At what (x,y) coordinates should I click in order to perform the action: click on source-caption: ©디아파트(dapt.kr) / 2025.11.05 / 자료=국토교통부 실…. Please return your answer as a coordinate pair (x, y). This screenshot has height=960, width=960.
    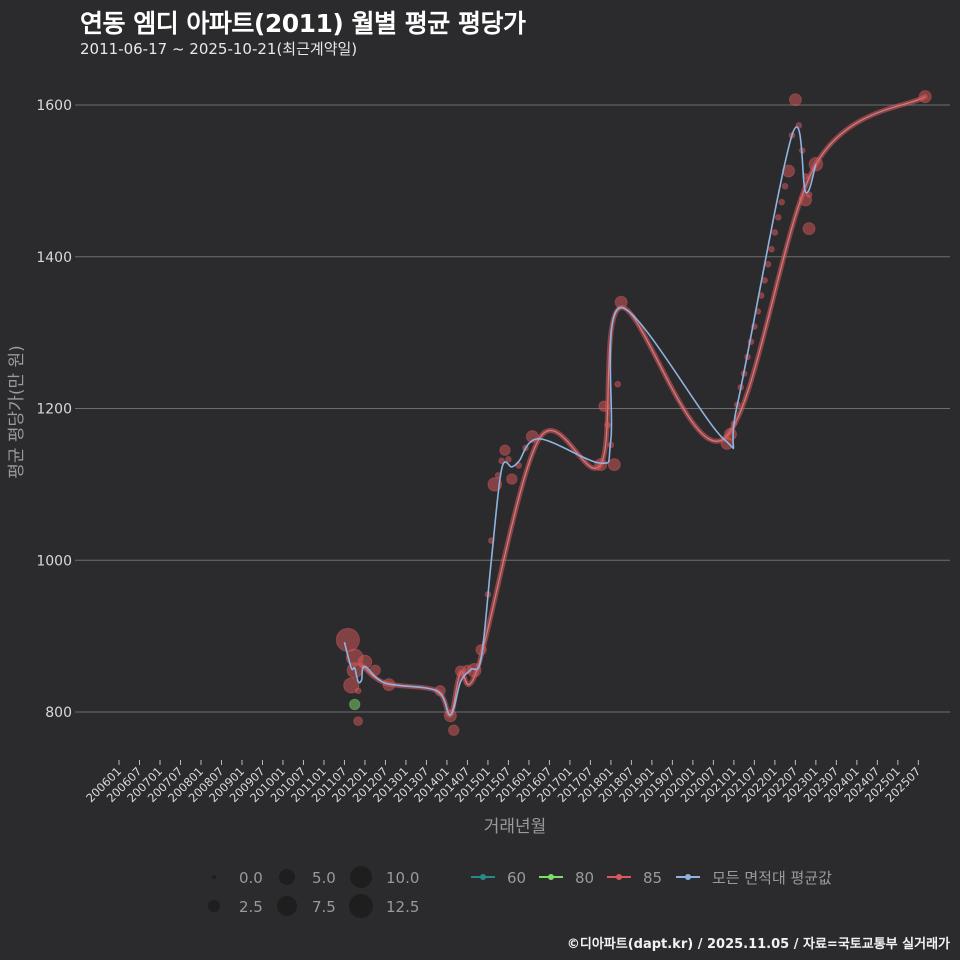
    Looking at the image, I should click on (758, 944).